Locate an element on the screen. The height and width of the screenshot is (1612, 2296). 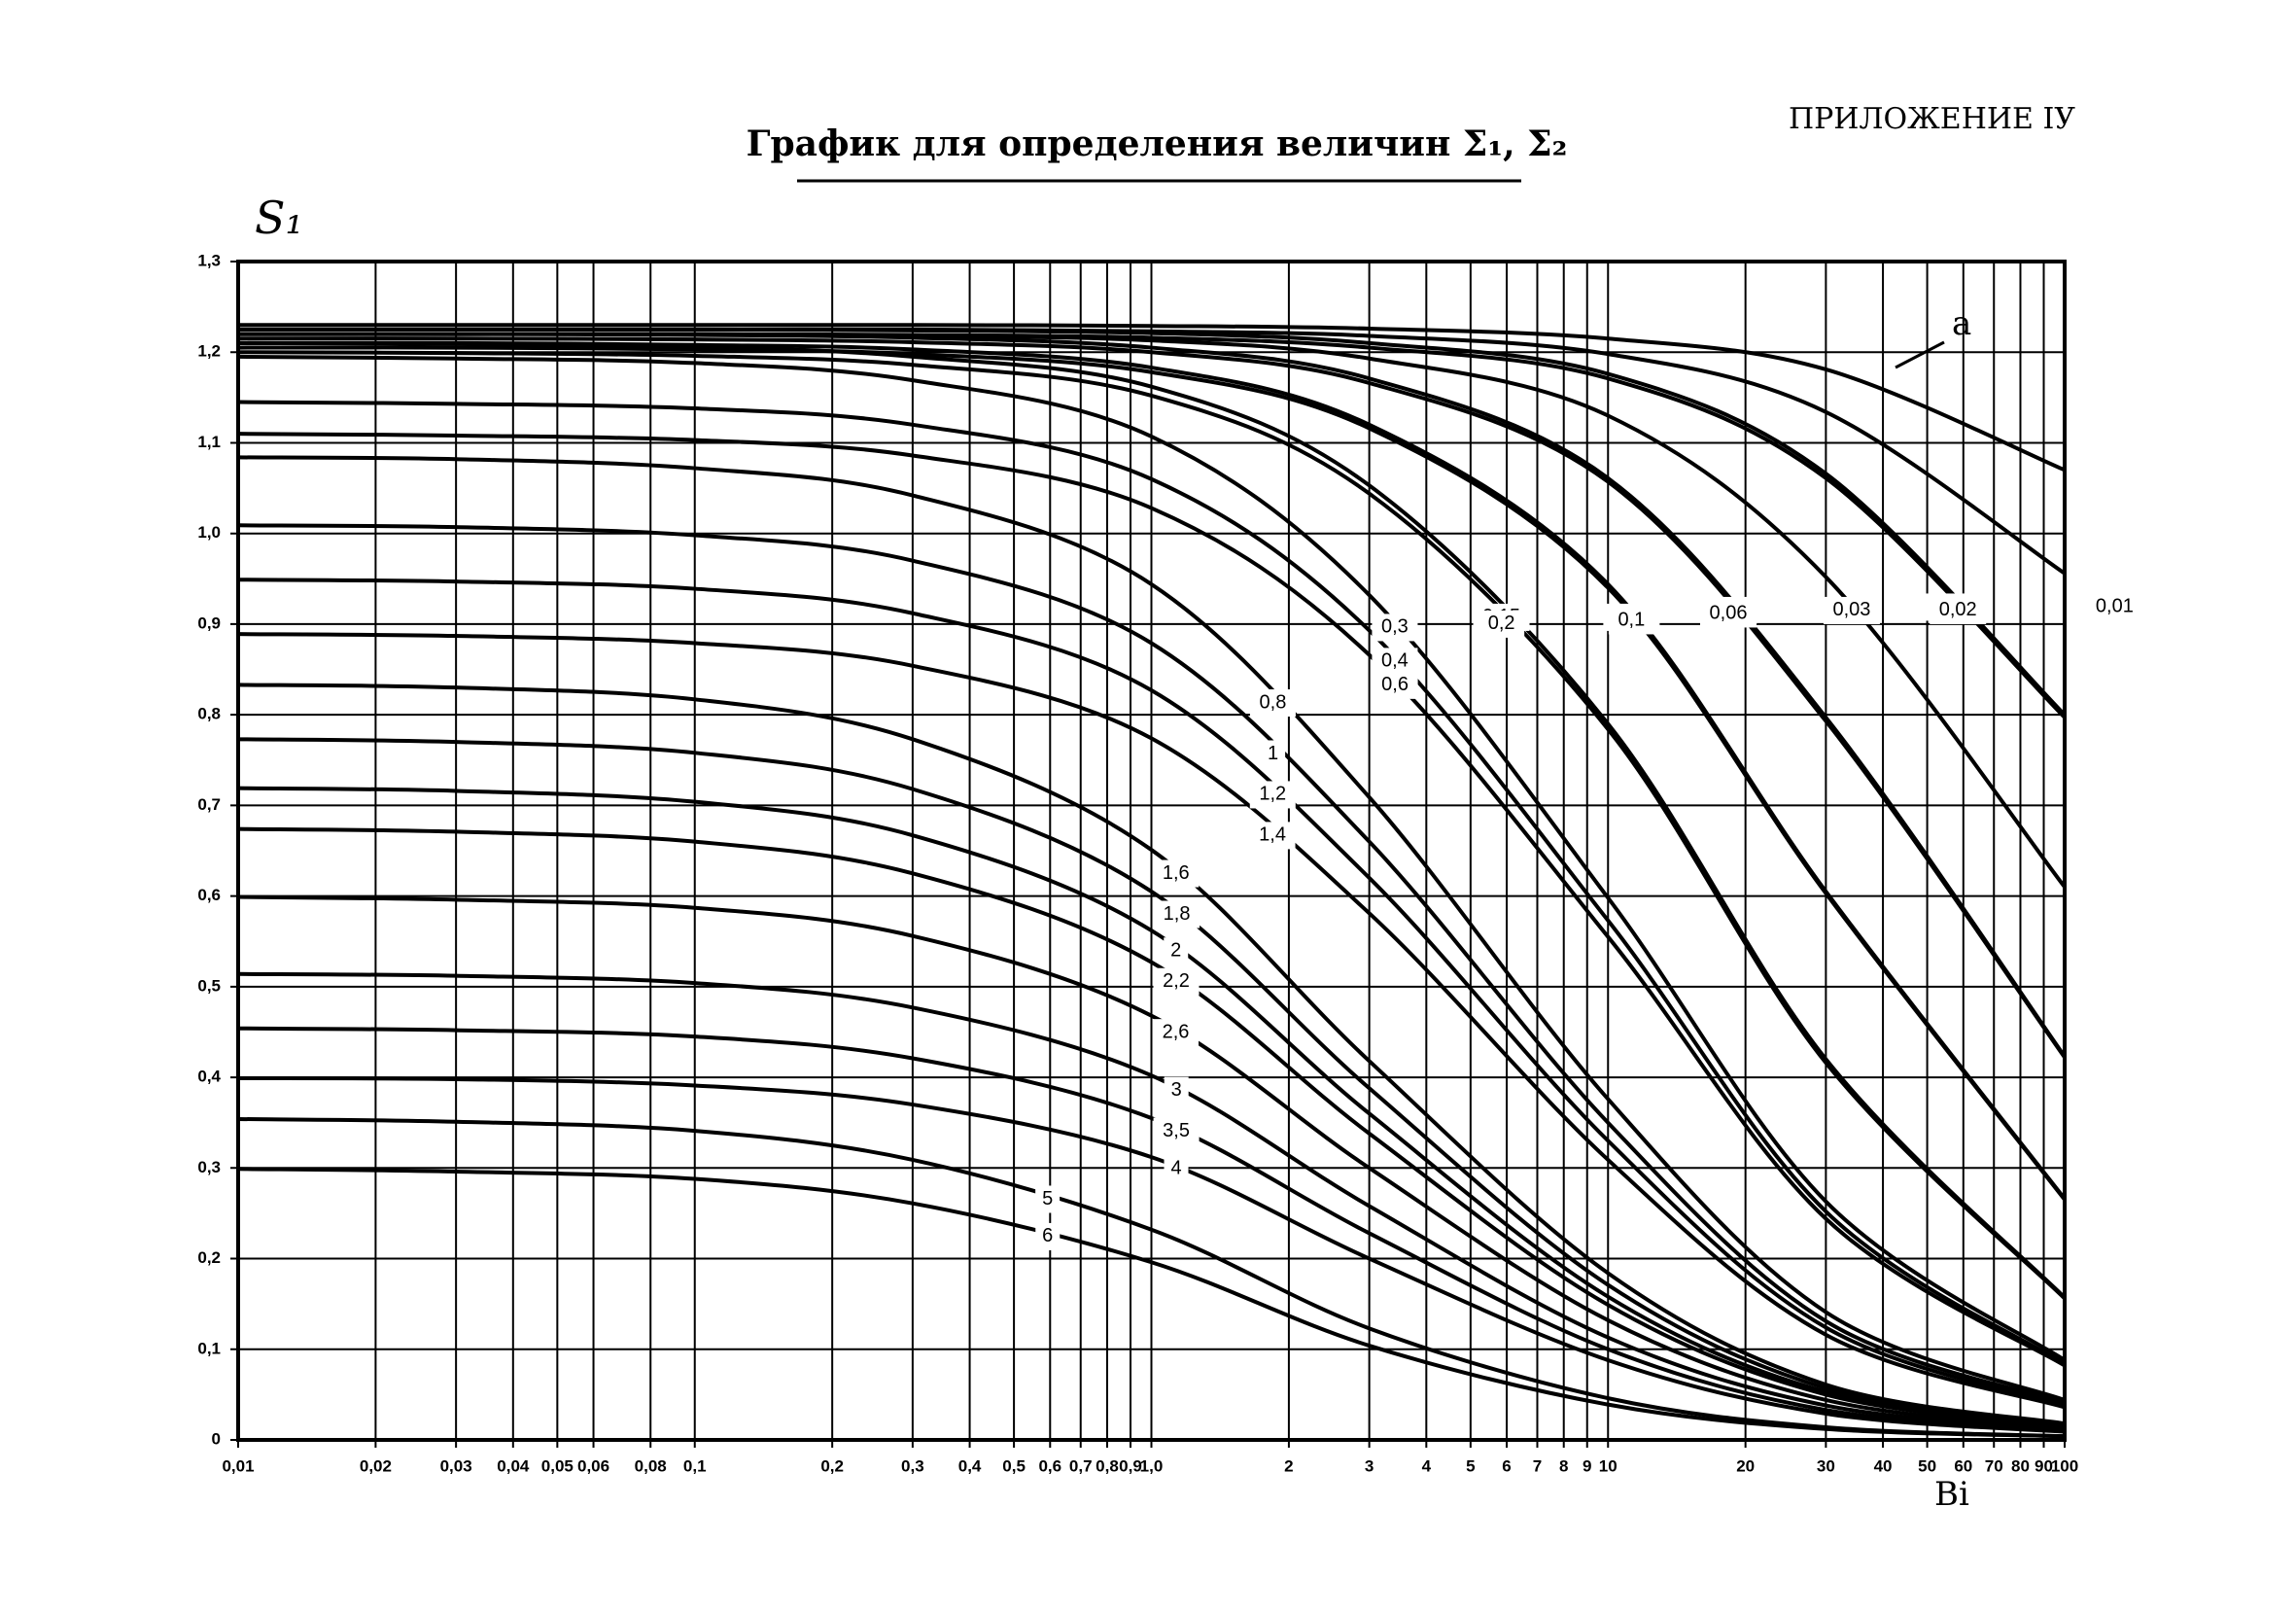
x-tick-label: 0,7 is located at coordinates (1081, 1465).